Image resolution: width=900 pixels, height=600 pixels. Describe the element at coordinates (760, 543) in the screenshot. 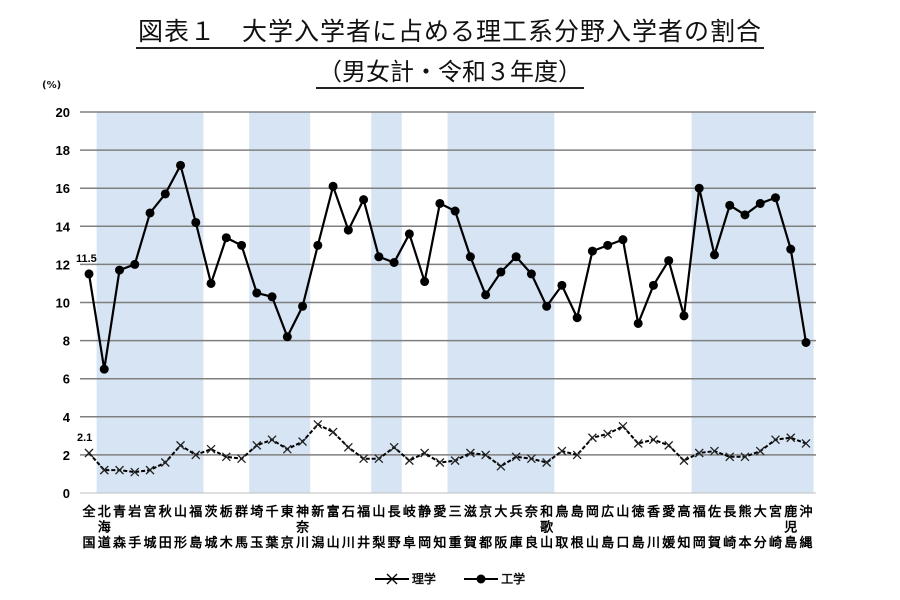

I see `x-tick-label: 分` at that location.